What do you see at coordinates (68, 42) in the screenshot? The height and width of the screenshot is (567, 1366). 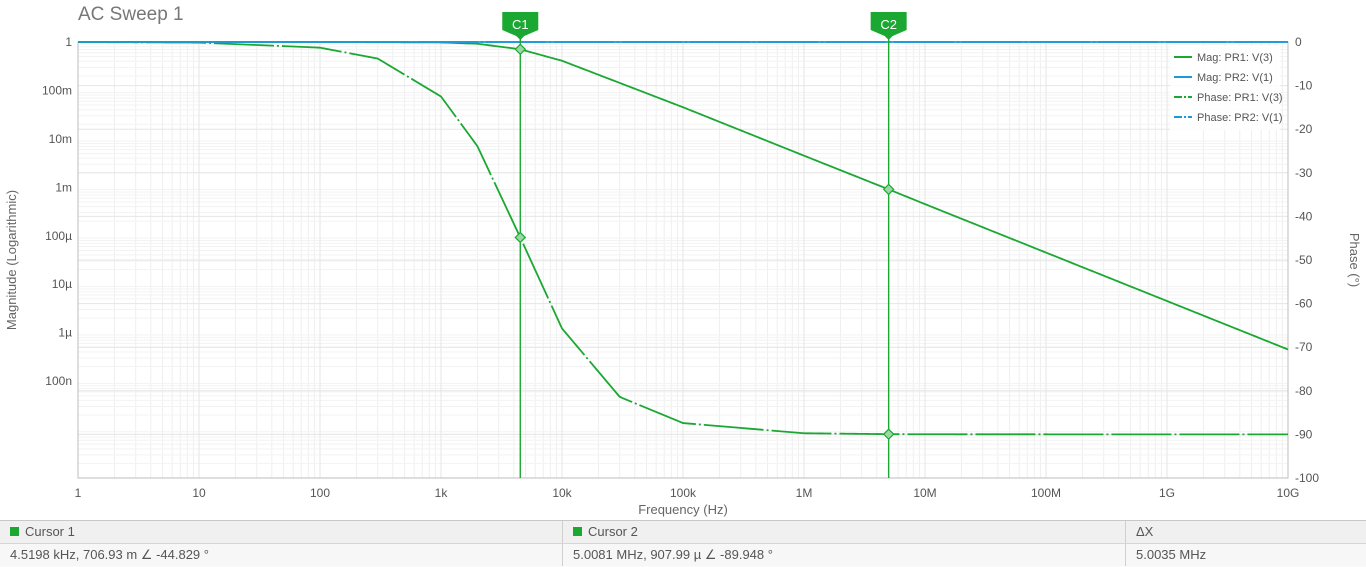 I see `left-tick-label: 1` at bounding box center [68, 42].